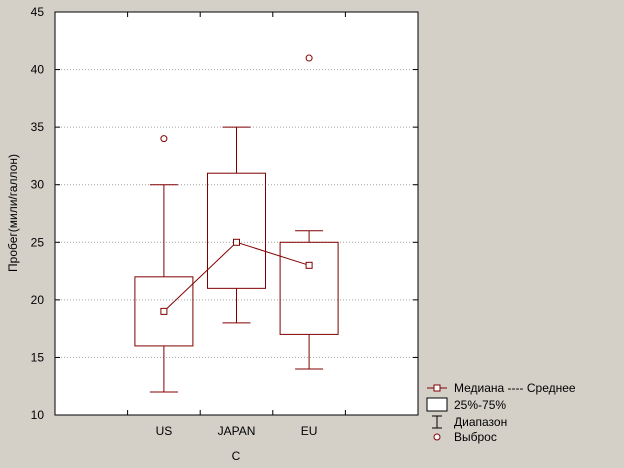 The image size is (624, 468). I want to click on legend-label: Диапазон, so click(480, 422).